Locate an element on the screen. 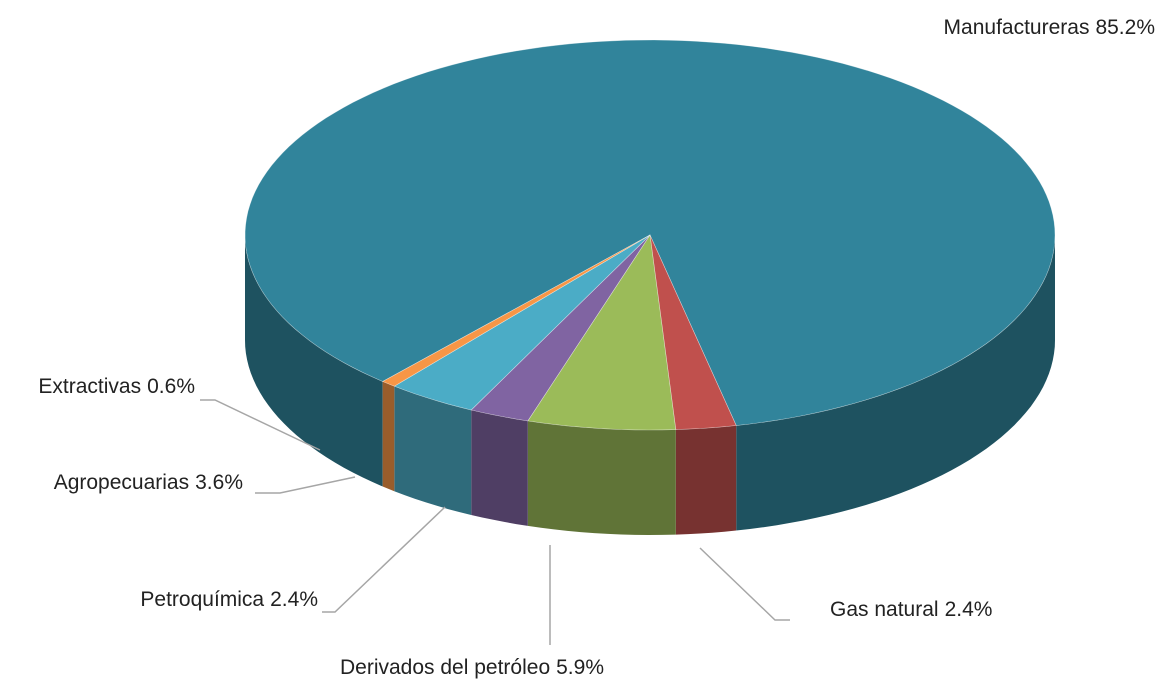 The image size is (1160, 687). label-category: Manufactureras is located at coordinates (1017, 27).